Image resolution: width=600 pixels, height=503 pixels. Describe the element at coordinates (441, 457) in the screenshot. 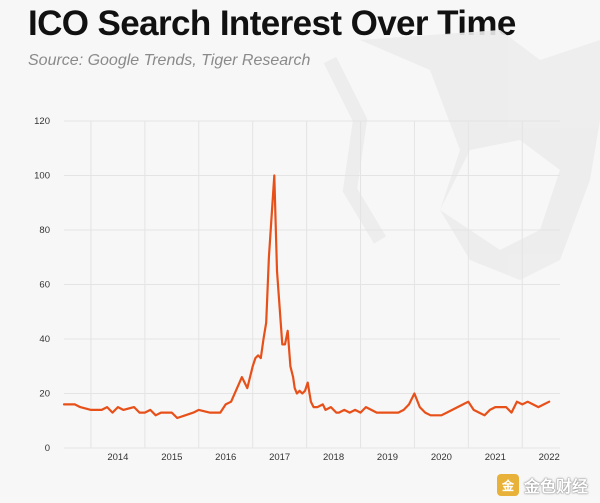

I see `x-tick-label: 2020` at that location.